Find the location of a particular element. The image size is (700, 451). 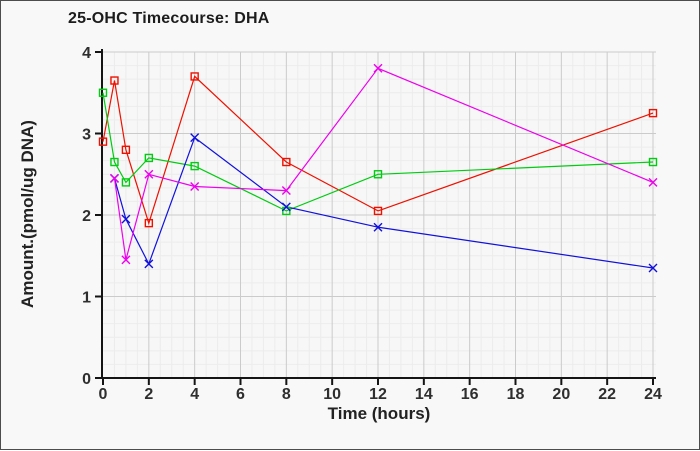

y-axis-label: Amount.(pmol/ug DNA) is located at coordinates (27, 214).